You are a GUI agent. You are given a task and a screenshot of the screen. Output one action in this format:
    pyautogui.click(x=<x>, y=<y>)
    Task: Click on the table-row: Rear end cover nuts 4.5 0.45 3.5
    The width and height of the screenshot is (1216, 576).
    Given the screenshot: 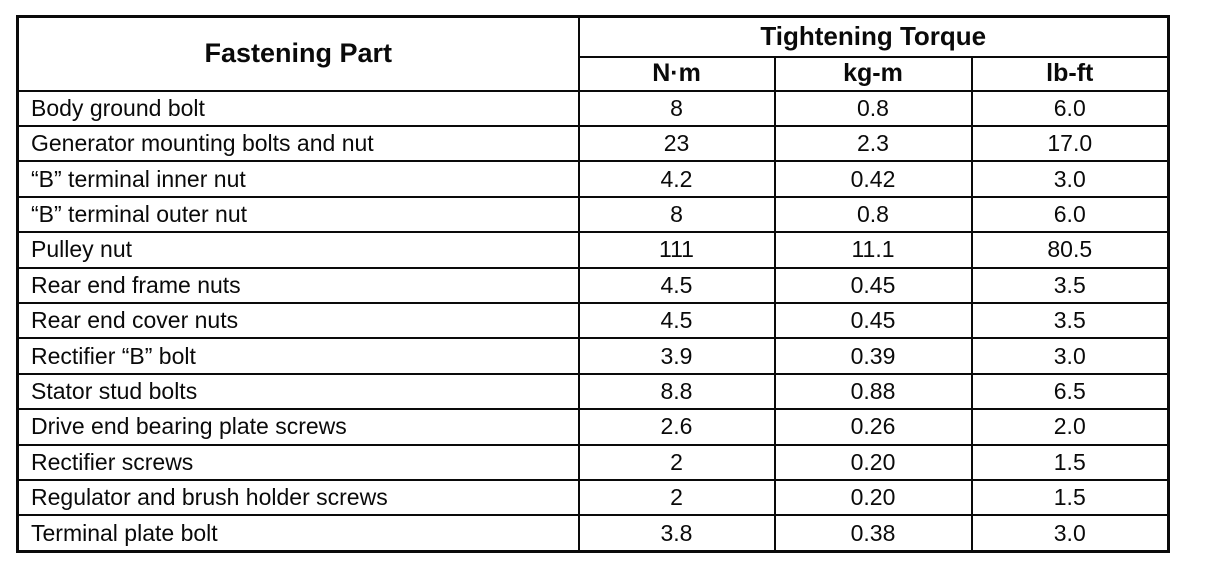 What is the action you would take?
    pyautogui.click(x=593, y=320)
    